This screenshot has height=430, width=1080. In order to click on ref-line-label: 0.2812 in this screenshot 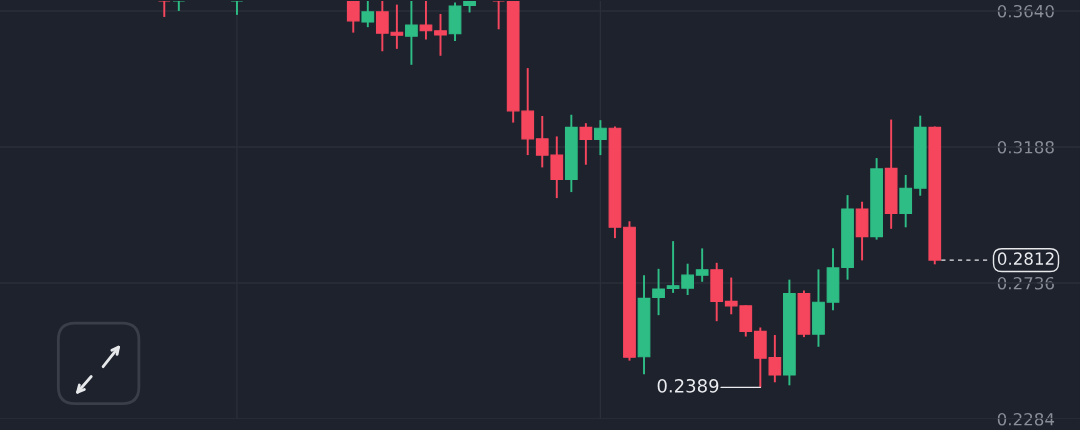, I will do `click(1025, 258)`.